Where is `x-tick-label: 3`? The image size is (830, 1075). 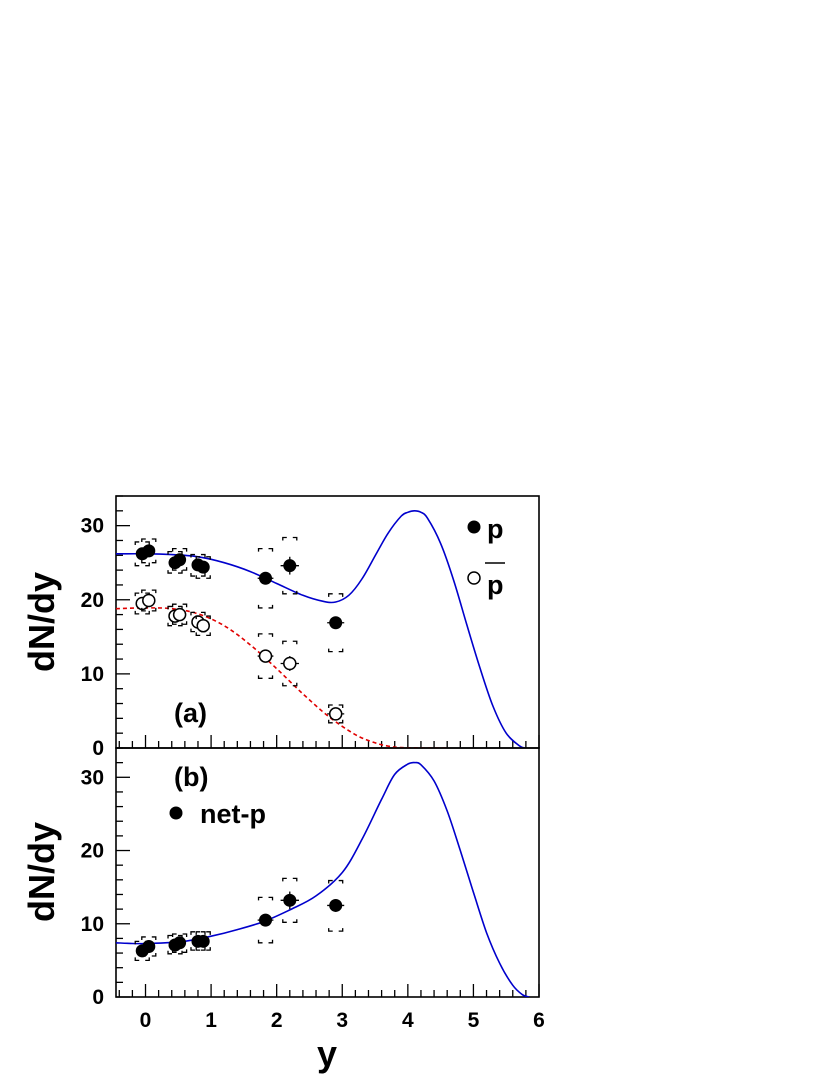 x-tick-label: 3 is located at coordinates (342, 1020).